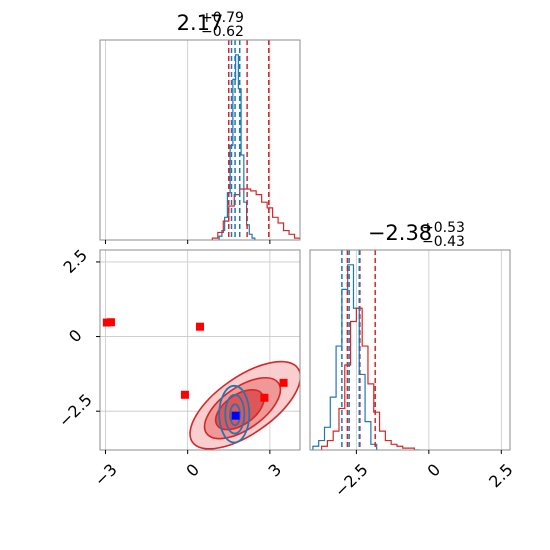 The height and width of the screenshot is (550, 550). Describe the element at coordinates (188, 140) in the screenshot. I see `grid-top-left` at that location.